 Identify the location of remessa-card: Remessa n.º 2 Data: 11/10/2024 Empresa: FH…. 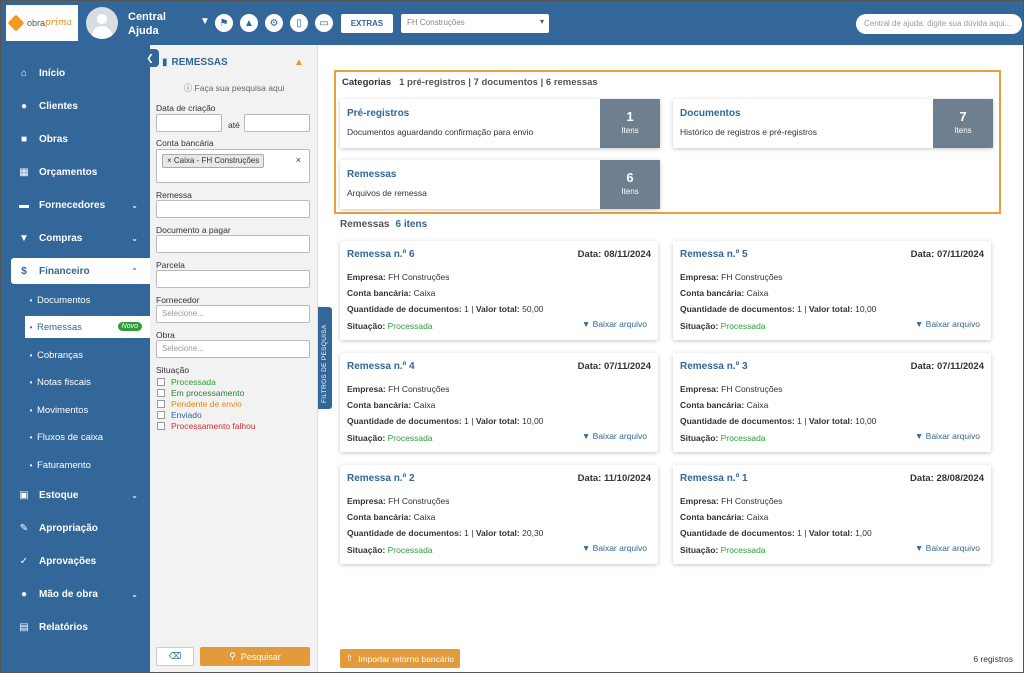
(499, 514).